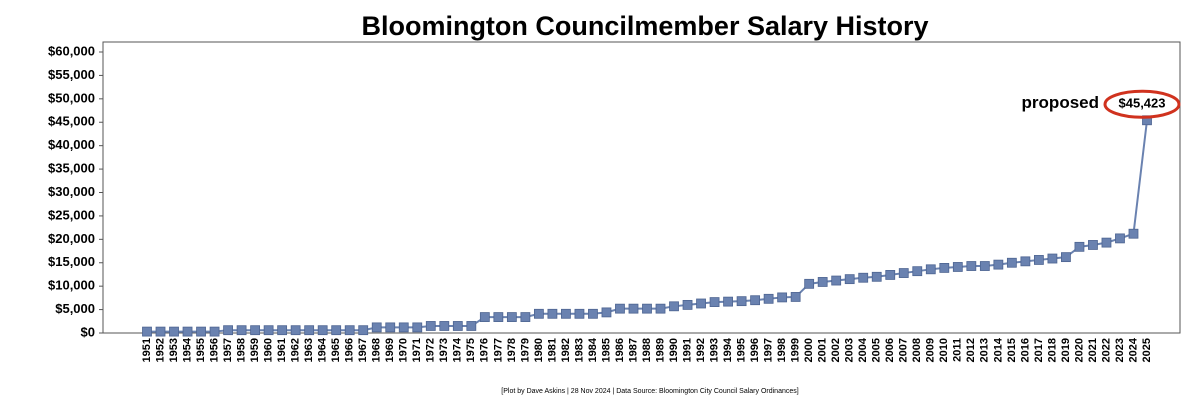 The height and width of the screenshot is (400, 1200). Describe the element at coordinates (71, 214) in the screenshot. I see `y-tick-label: $25,000` at that location.